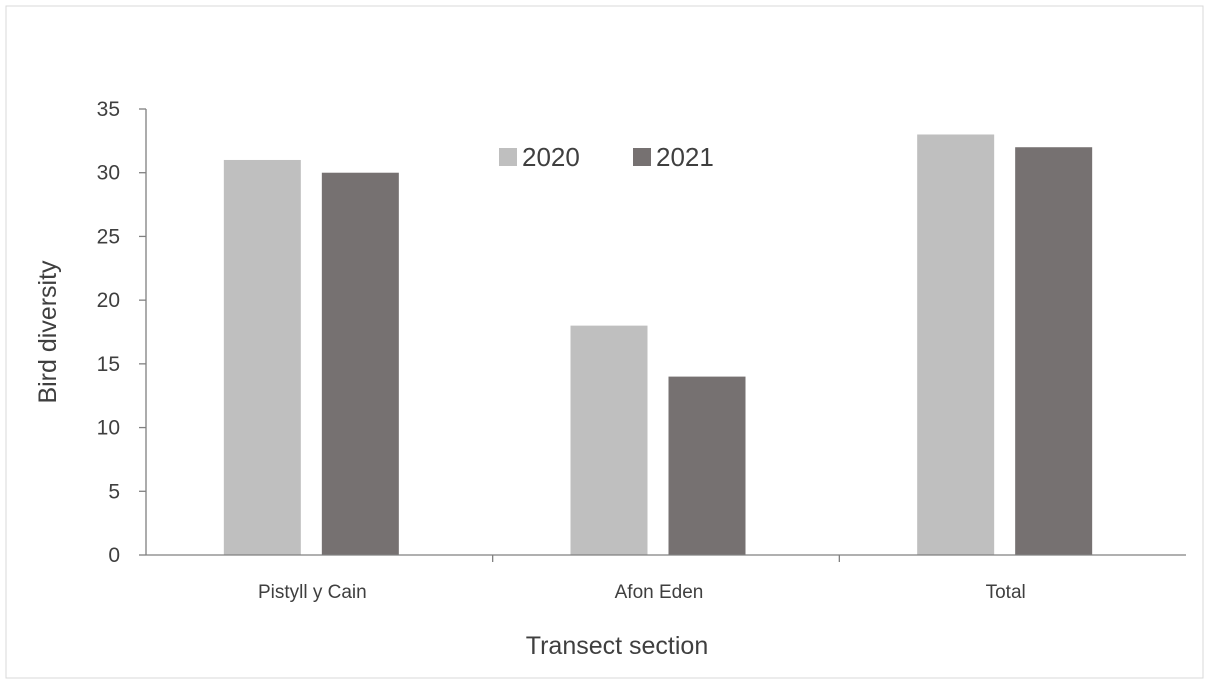  Describe the element at coordinates (108, 364) in the screenshot. I see `y-tick-label: 15` at that location.